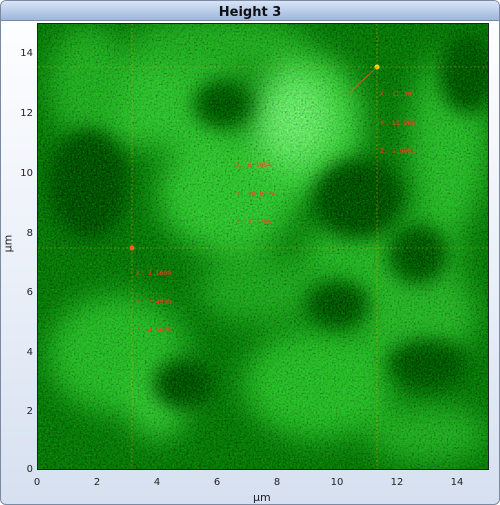 This screenshot has height=505, width=500. Describe the element at coordinates (277, 482) in the screenshot. I see `x-tick: 8` at that location.